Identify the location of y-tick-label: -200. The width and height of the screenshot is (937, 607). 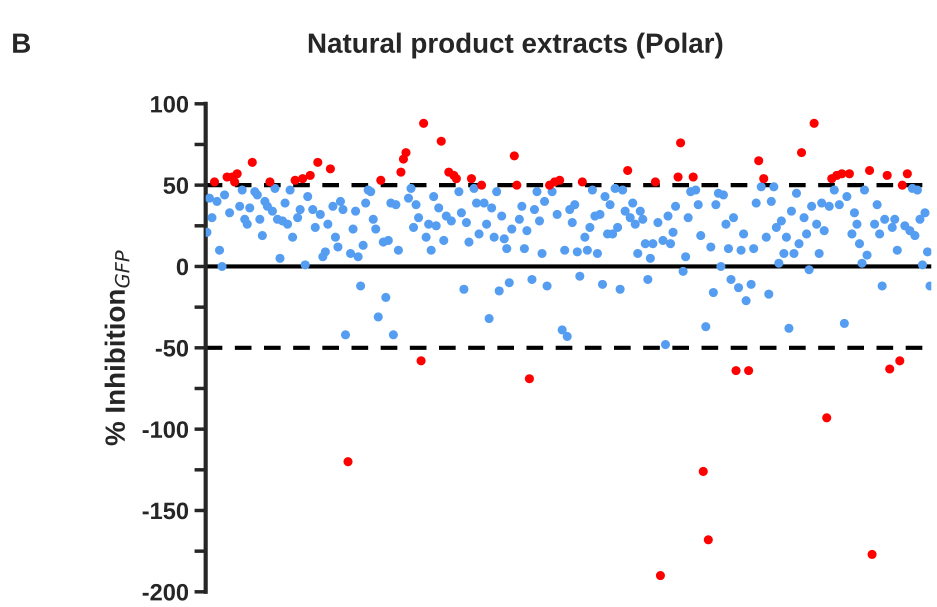
(165, 592).